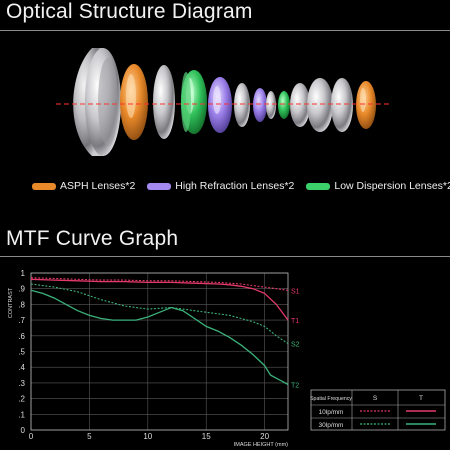 The width and height of the screenshot is (450, 450). What do you see at coordinates (21, 367) in the screenshot?
I see `y-tick-label: .4` at bounding box center [21, 367].